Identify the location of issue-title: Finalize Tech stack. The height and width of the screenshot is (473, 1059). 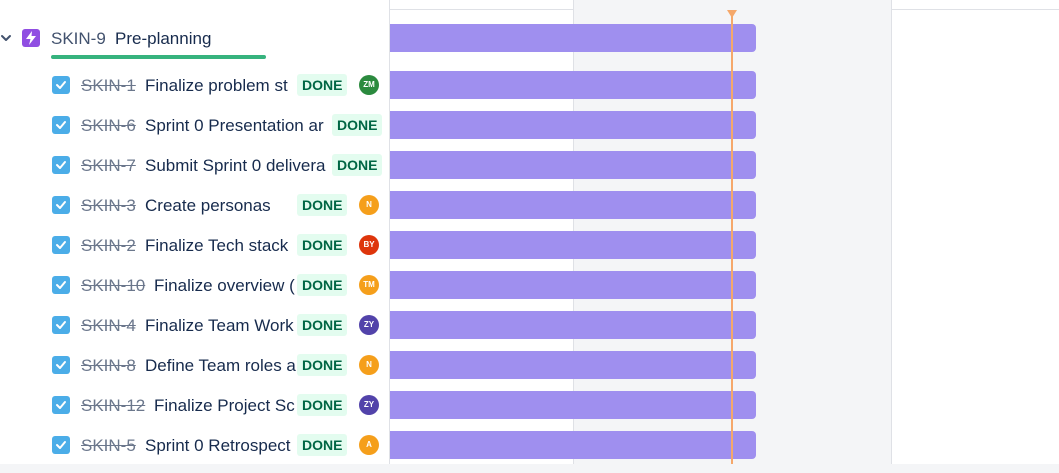
(217, 245).